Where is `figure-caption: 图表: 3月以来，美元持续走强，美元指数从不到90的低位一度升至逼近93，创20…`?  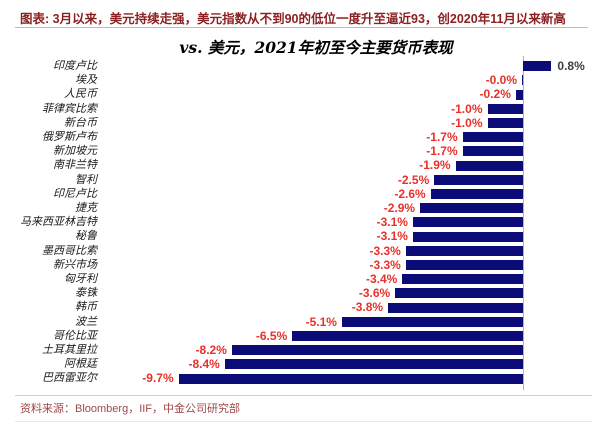 figure-caption: 图表: 3月以来，美元持续走强，美元指数从不到90的低位一度升至逼近93，创20… is located at coordinates (293, 19).